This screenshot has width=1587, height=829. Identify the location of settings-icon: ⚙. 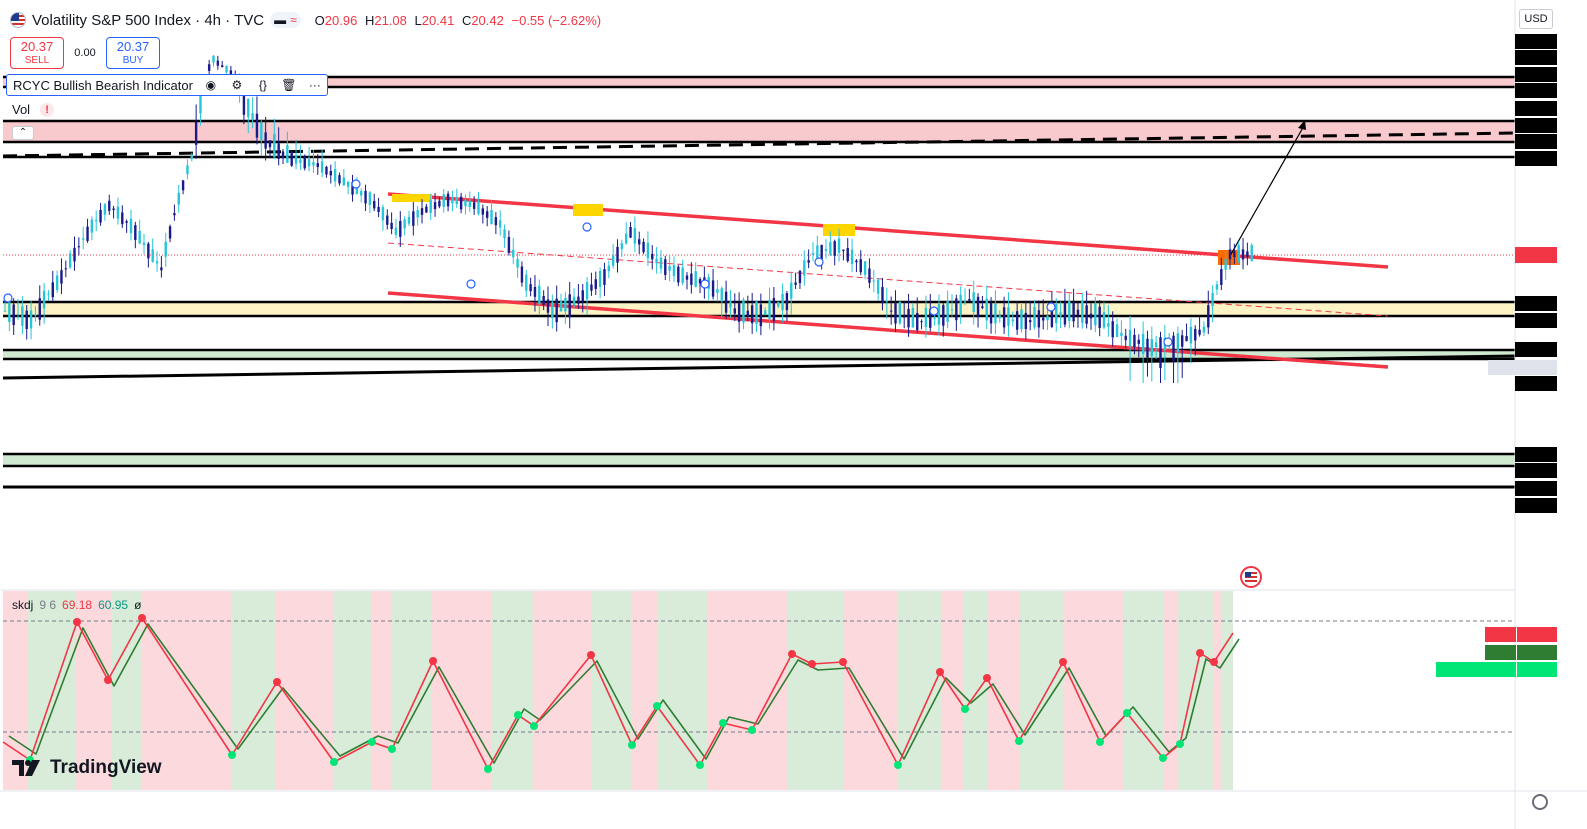
(237, 85).